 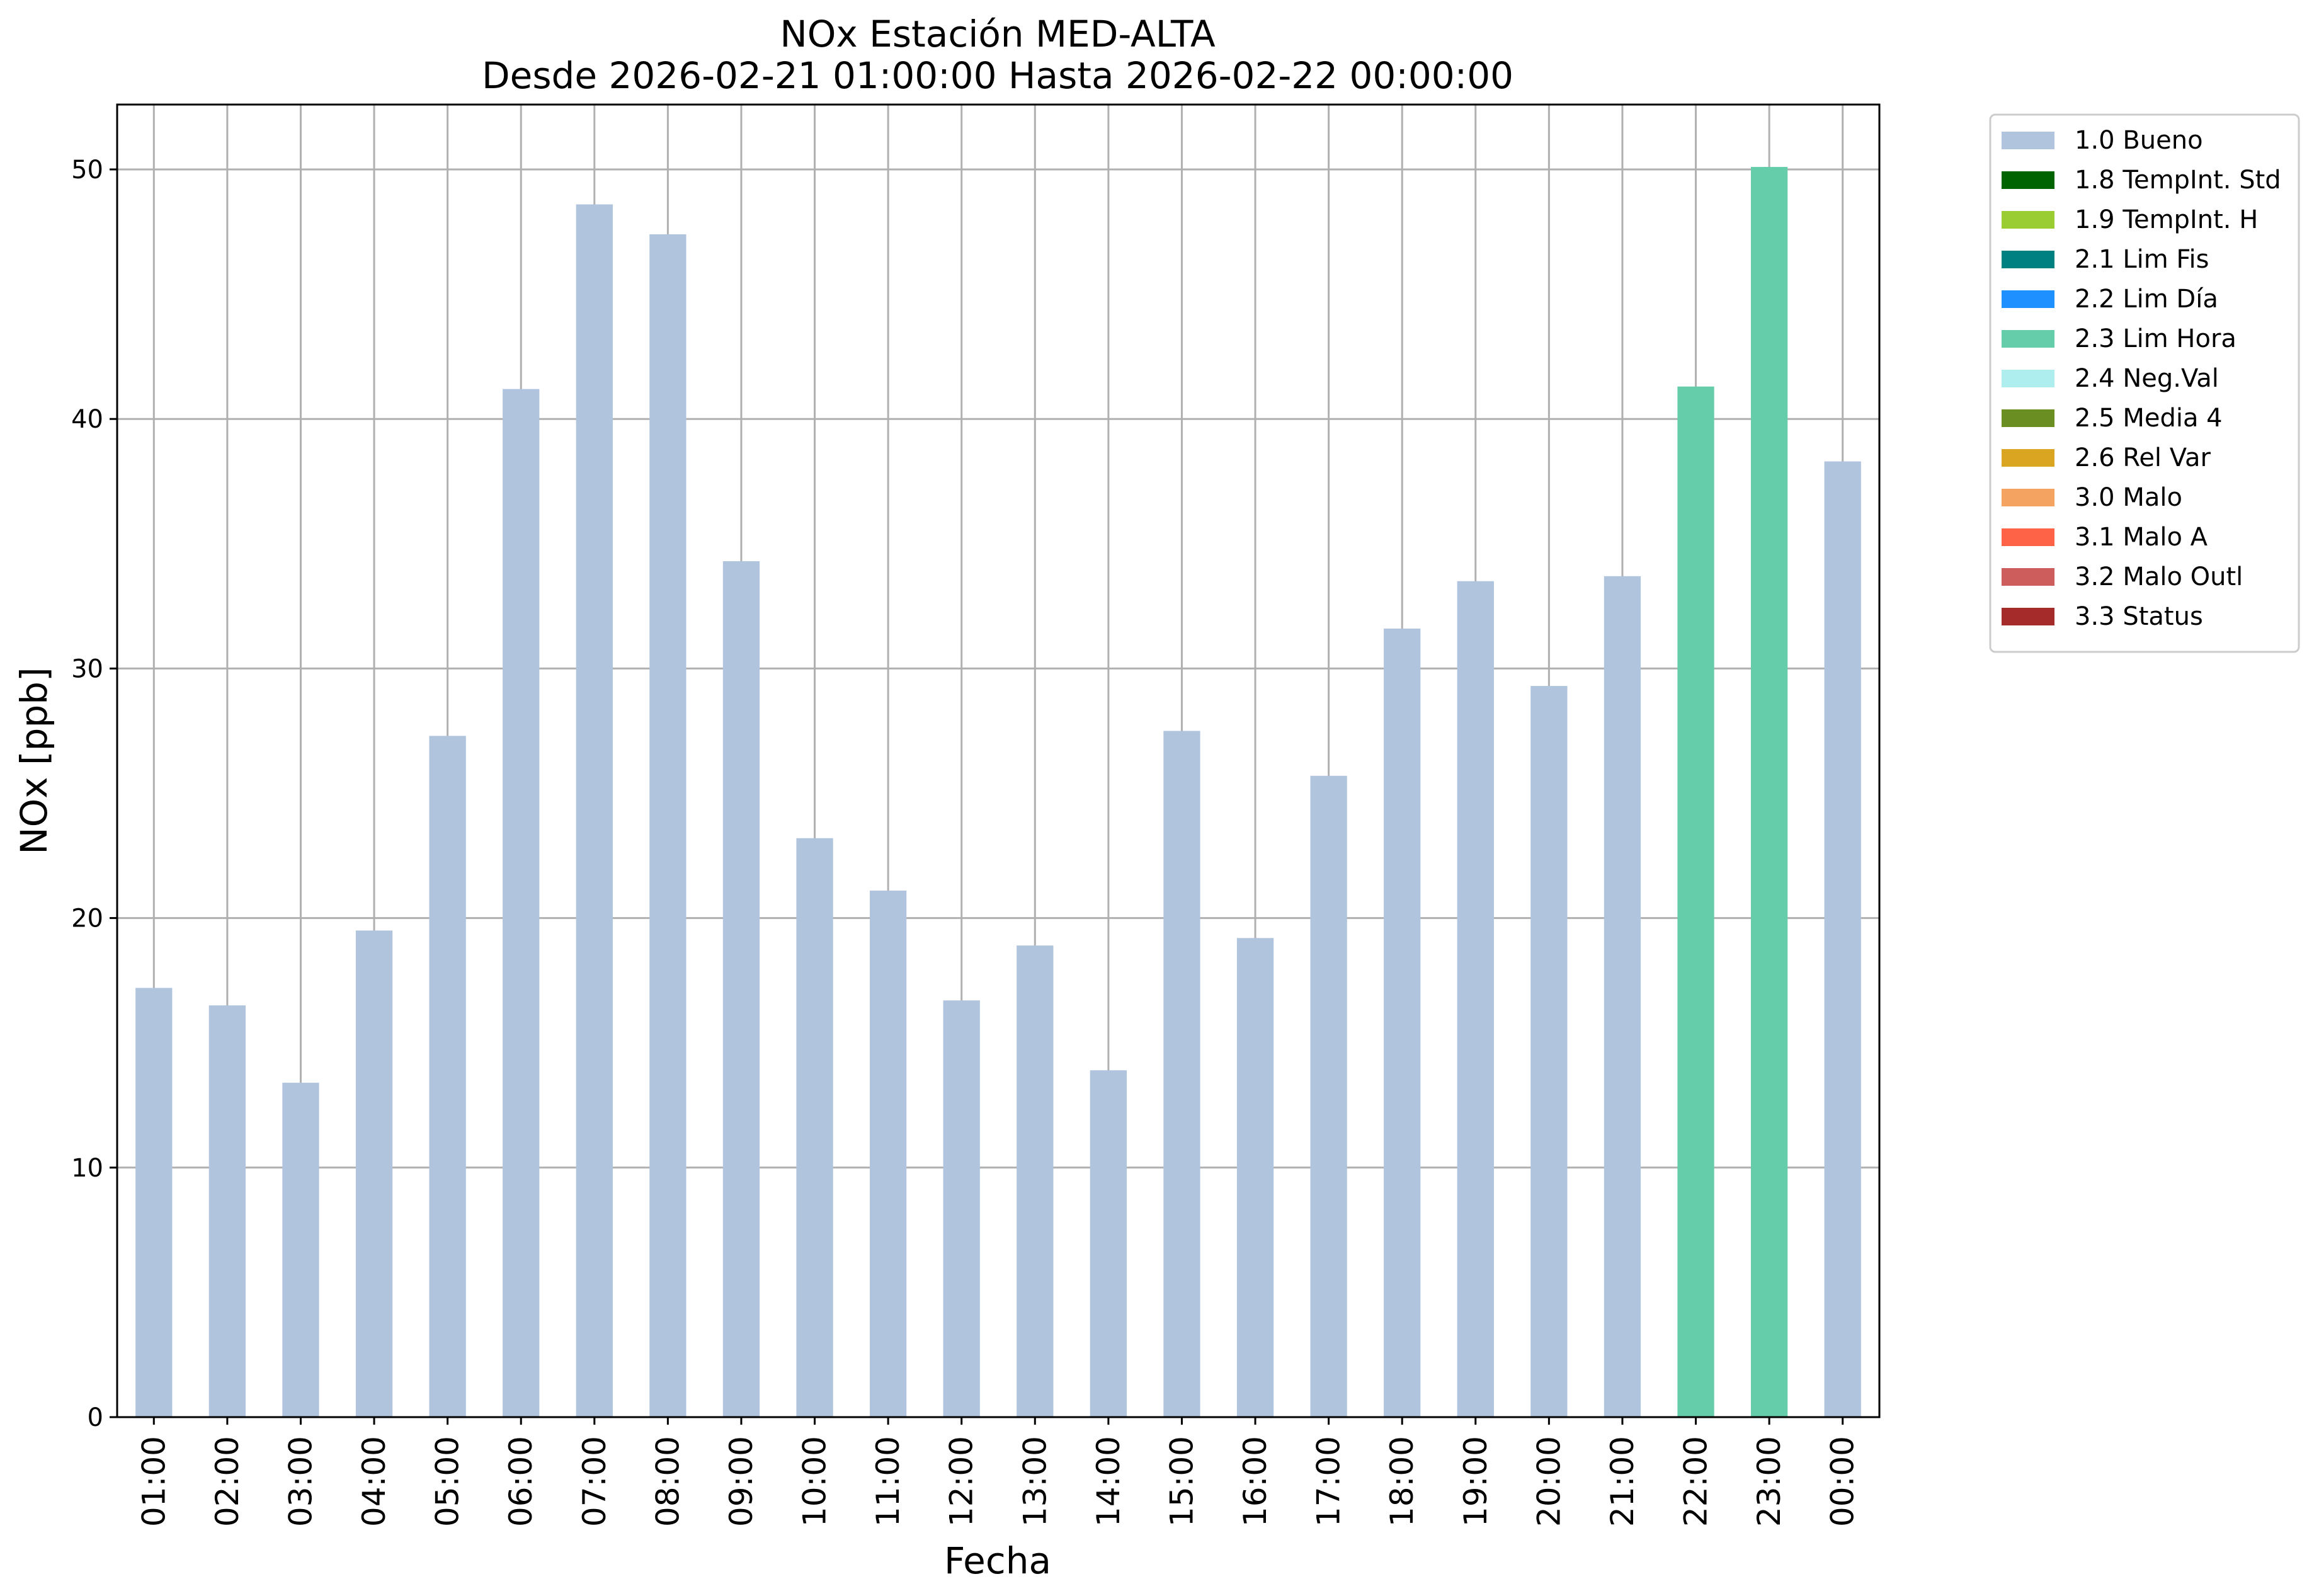 I want to click on y-axis-ticks: 0 10 20 30 40 50, so click(x=94, y=794).